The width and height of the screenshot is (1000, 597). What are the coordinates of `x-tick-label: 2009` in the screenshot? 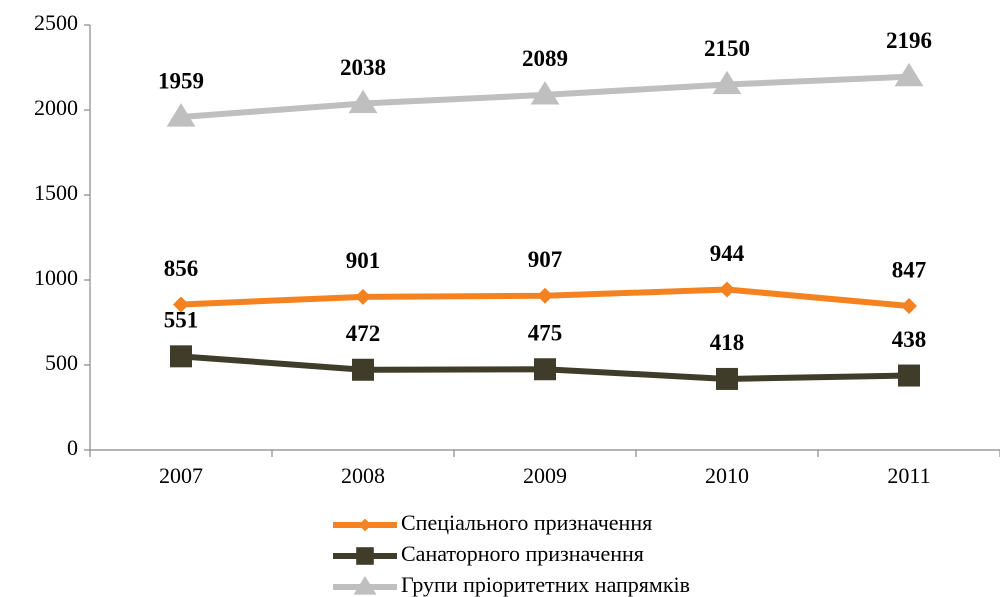 It's located at (545, 475).